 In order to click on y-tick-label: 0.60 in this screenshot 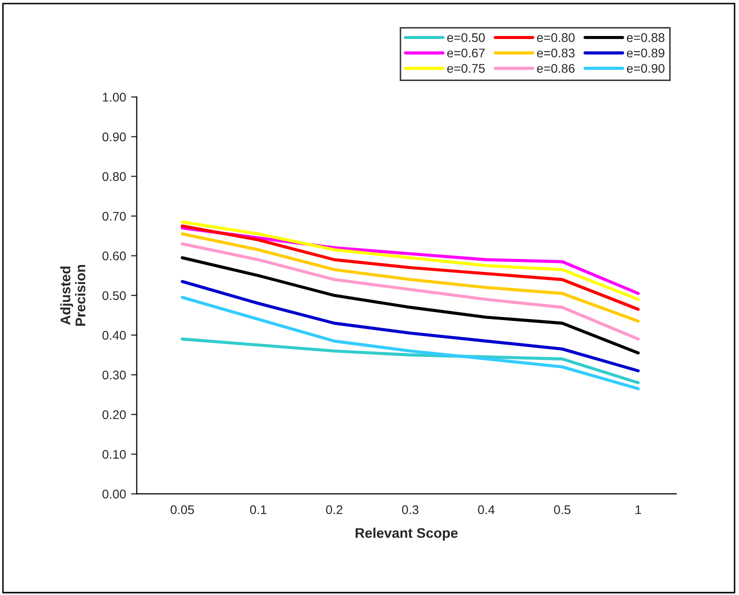, I will do `click(114, 256)`.